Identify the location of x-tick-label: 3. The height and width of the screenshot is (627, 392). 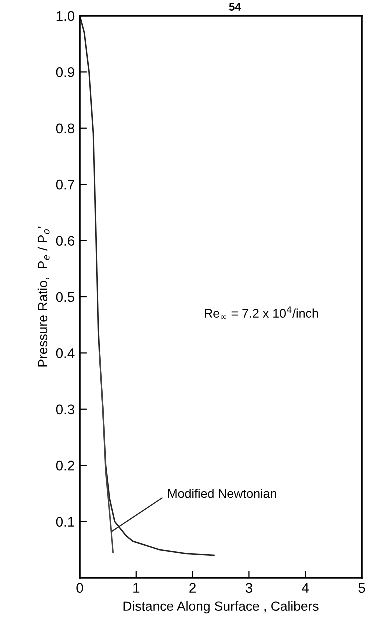
(249, 588).